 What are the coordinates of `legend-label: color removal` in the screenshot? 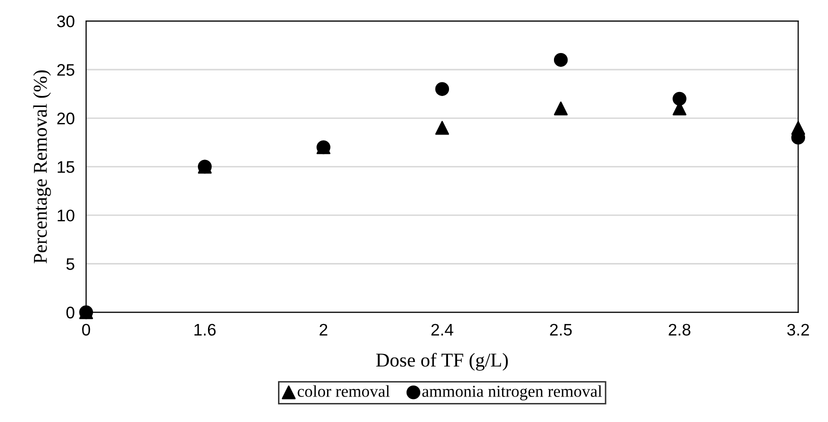 It's located at (344, 391).